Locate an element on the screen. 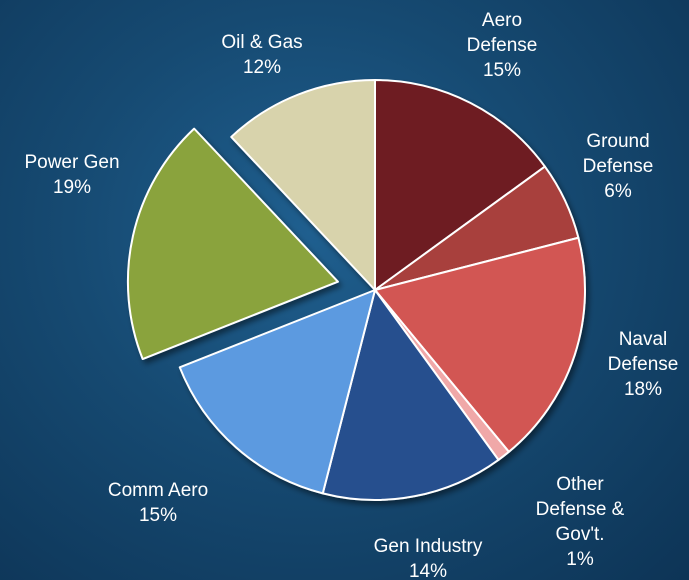 The height and width of the screenshot is (580, 689). slice-label-percent: 18% is located at coordinates (643, 389).